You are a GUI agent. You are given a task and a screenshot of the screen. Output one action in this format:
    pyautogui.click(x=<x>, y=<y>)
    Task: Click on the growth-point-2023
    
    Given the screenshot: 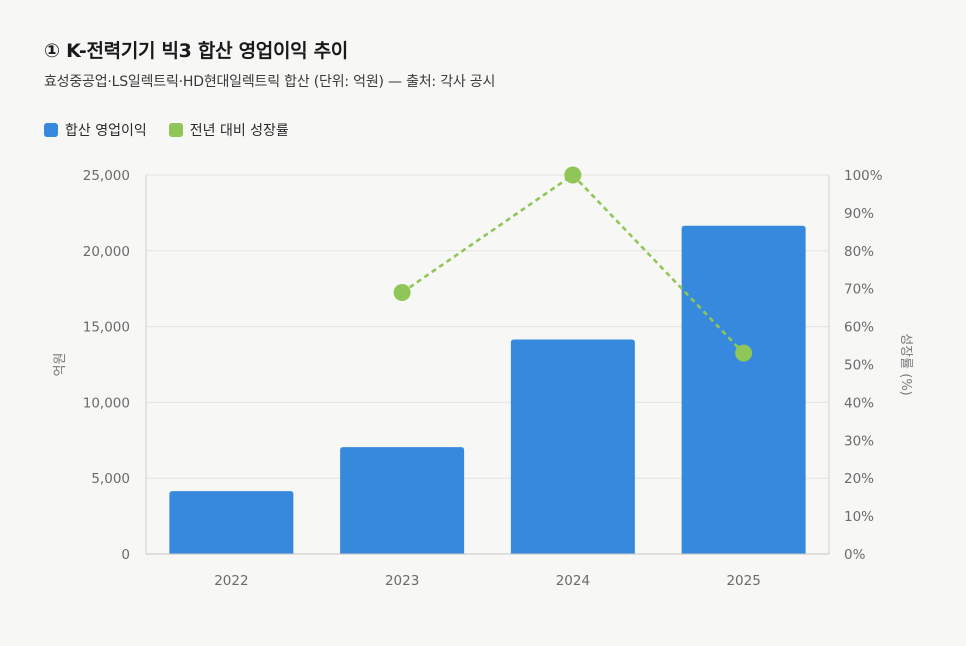 What is the action you would take?
    pyautogui.click(x=402, y=292)
    